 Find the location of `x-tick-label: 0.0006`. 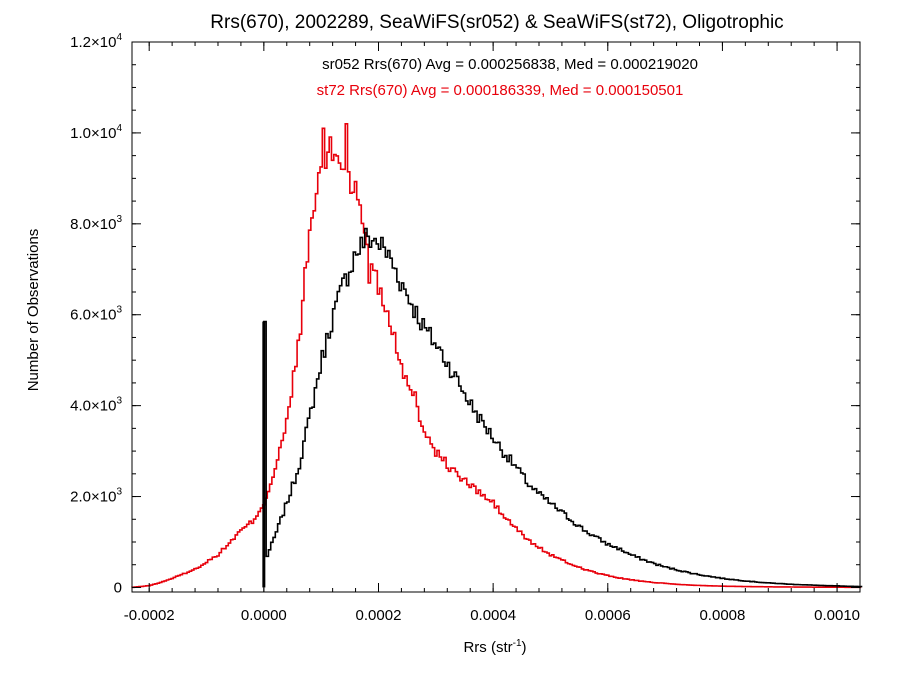

x-tick-label: 0.0006 is located at coordinates (608, 615).